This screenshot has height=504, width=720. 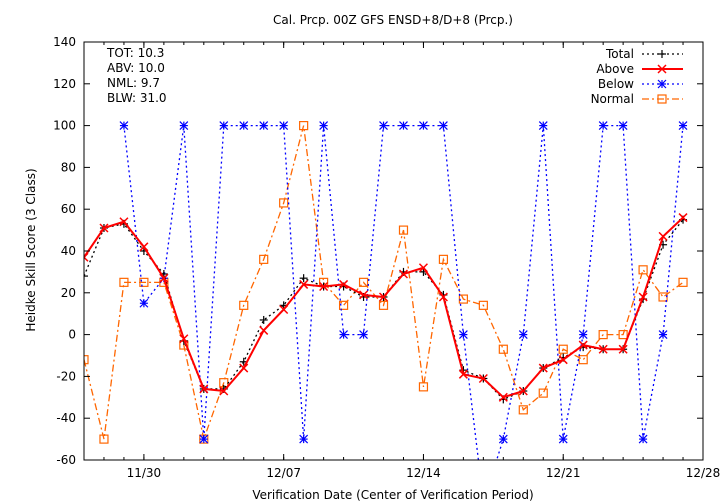 What do you see at coordinates (283, 473) in the screenshot?
I see `x-tick-label: 12/07` at bounding box center [283, 473].